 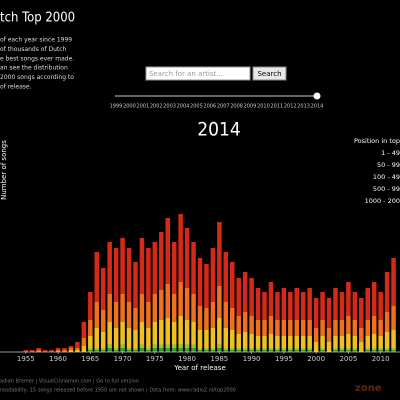 I want to click on slider-year: 2008, so click(x=236, y=107).